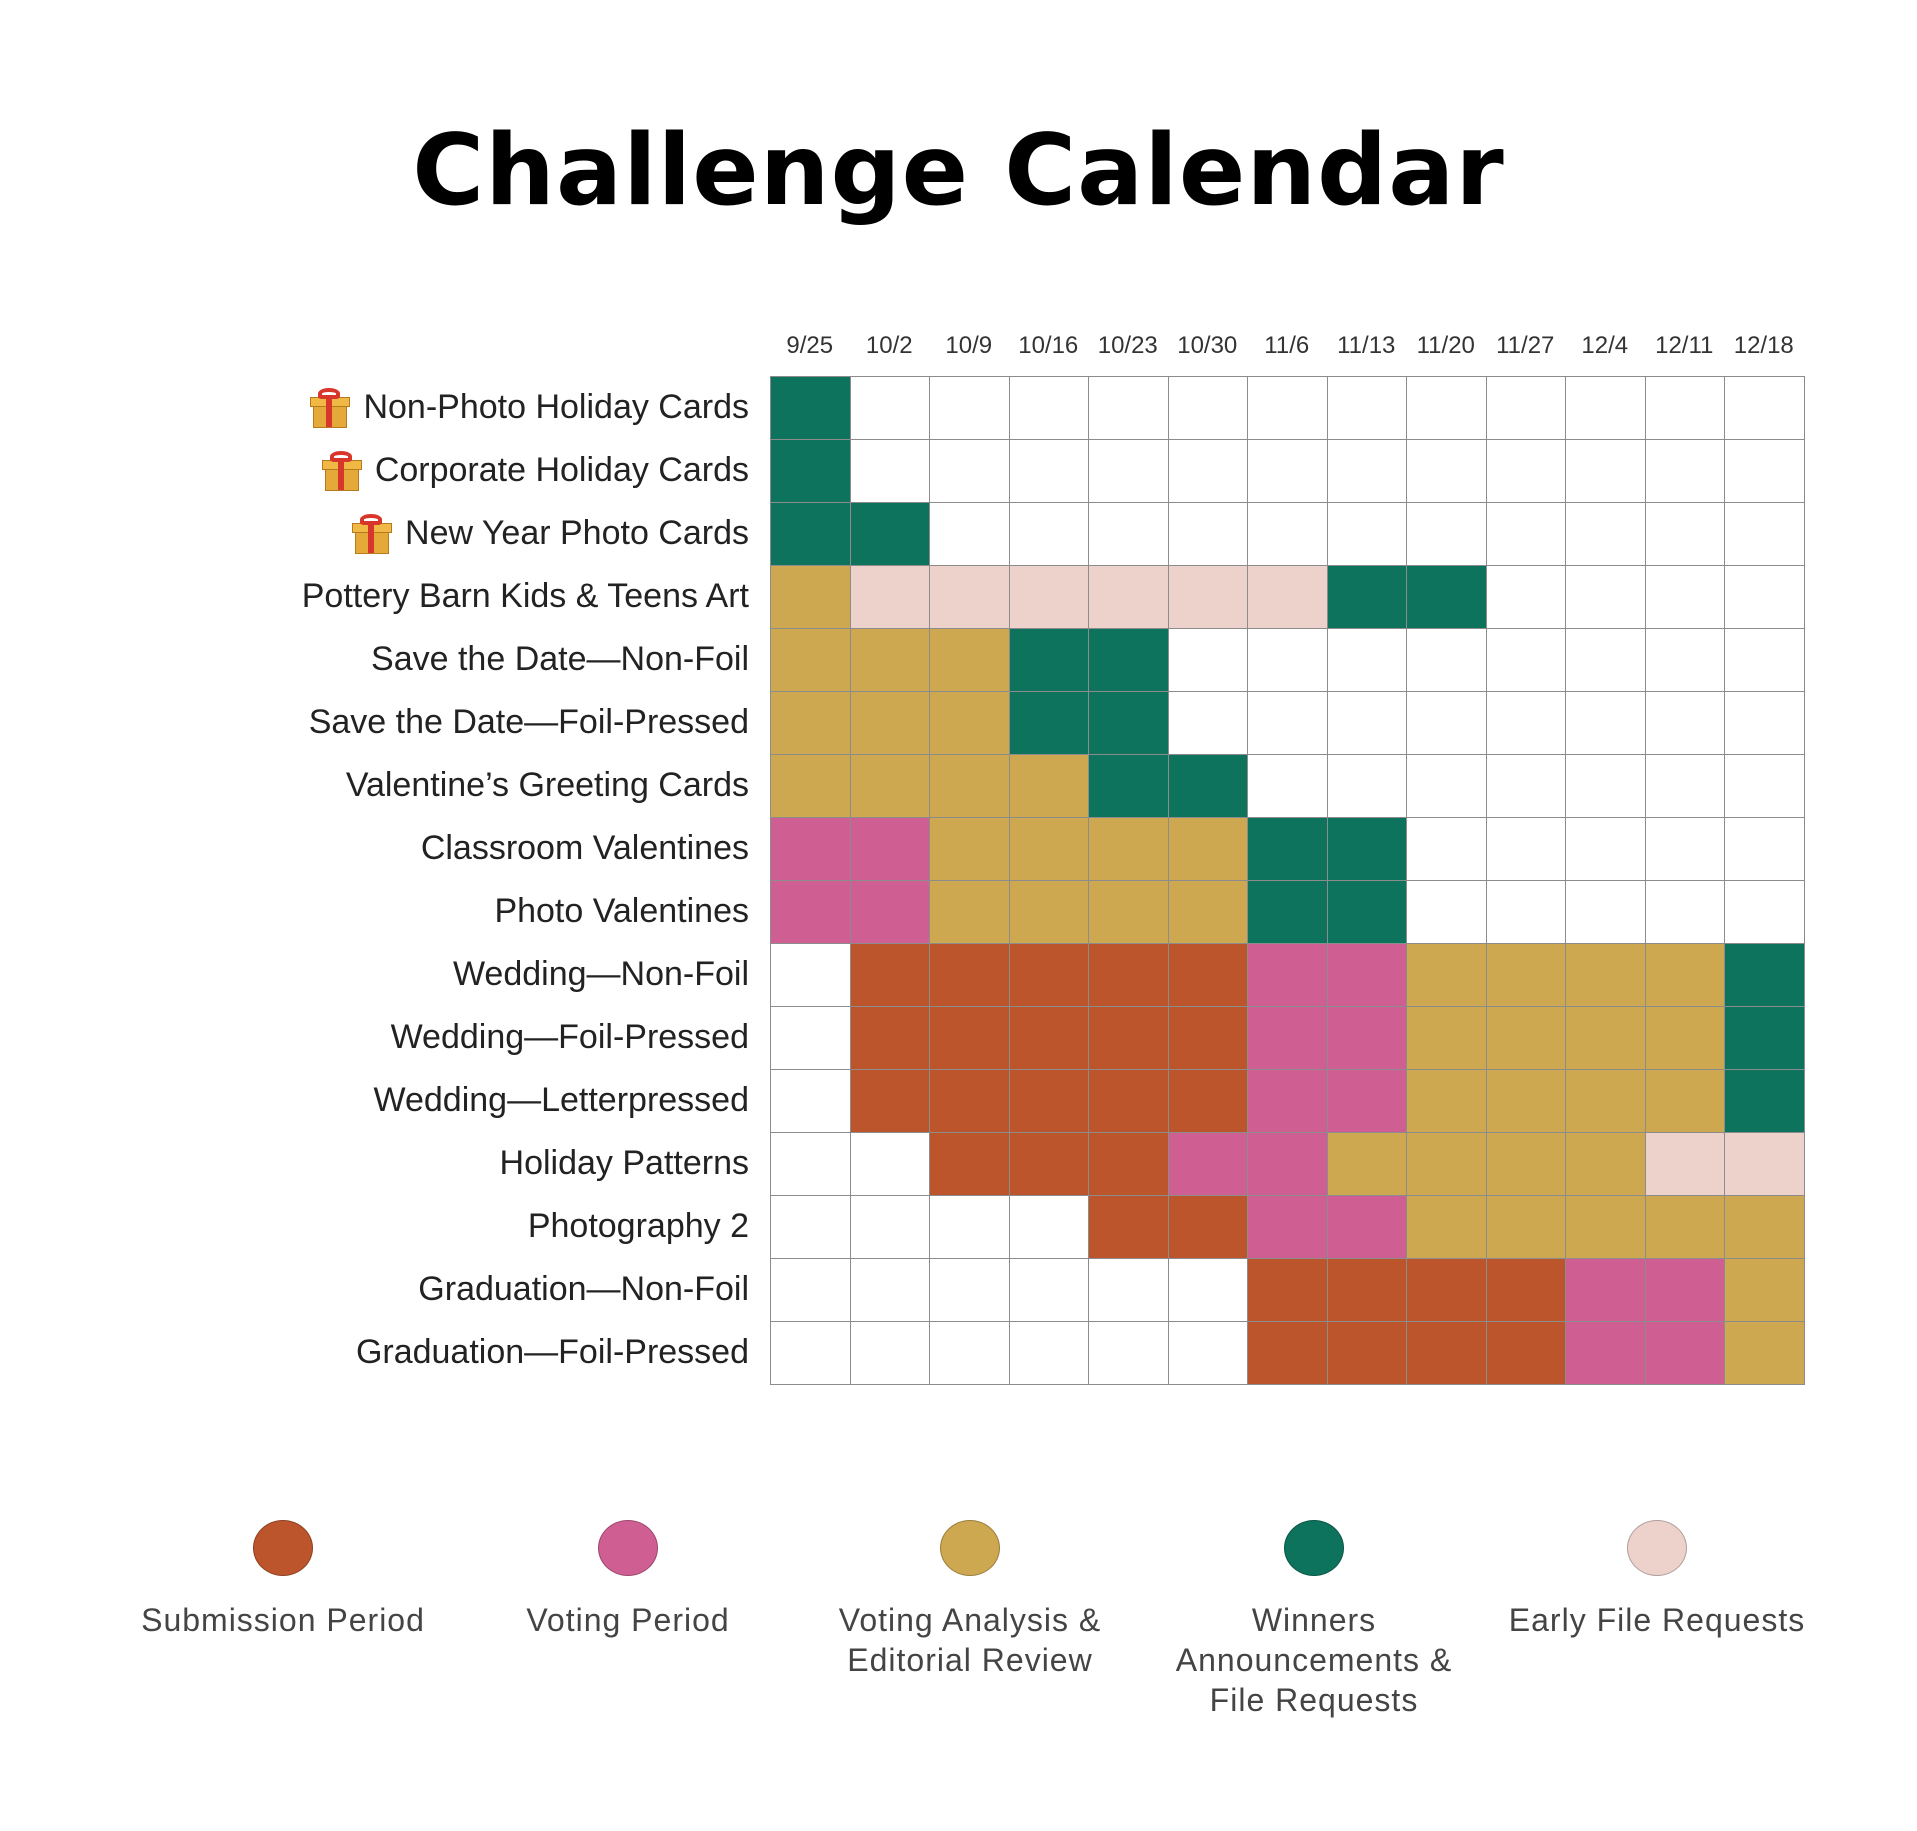 The width and height of the screenshot is (1917, 1831). I want to click on challenge-label: Wedding—Non-Foil, so click(601, 974).